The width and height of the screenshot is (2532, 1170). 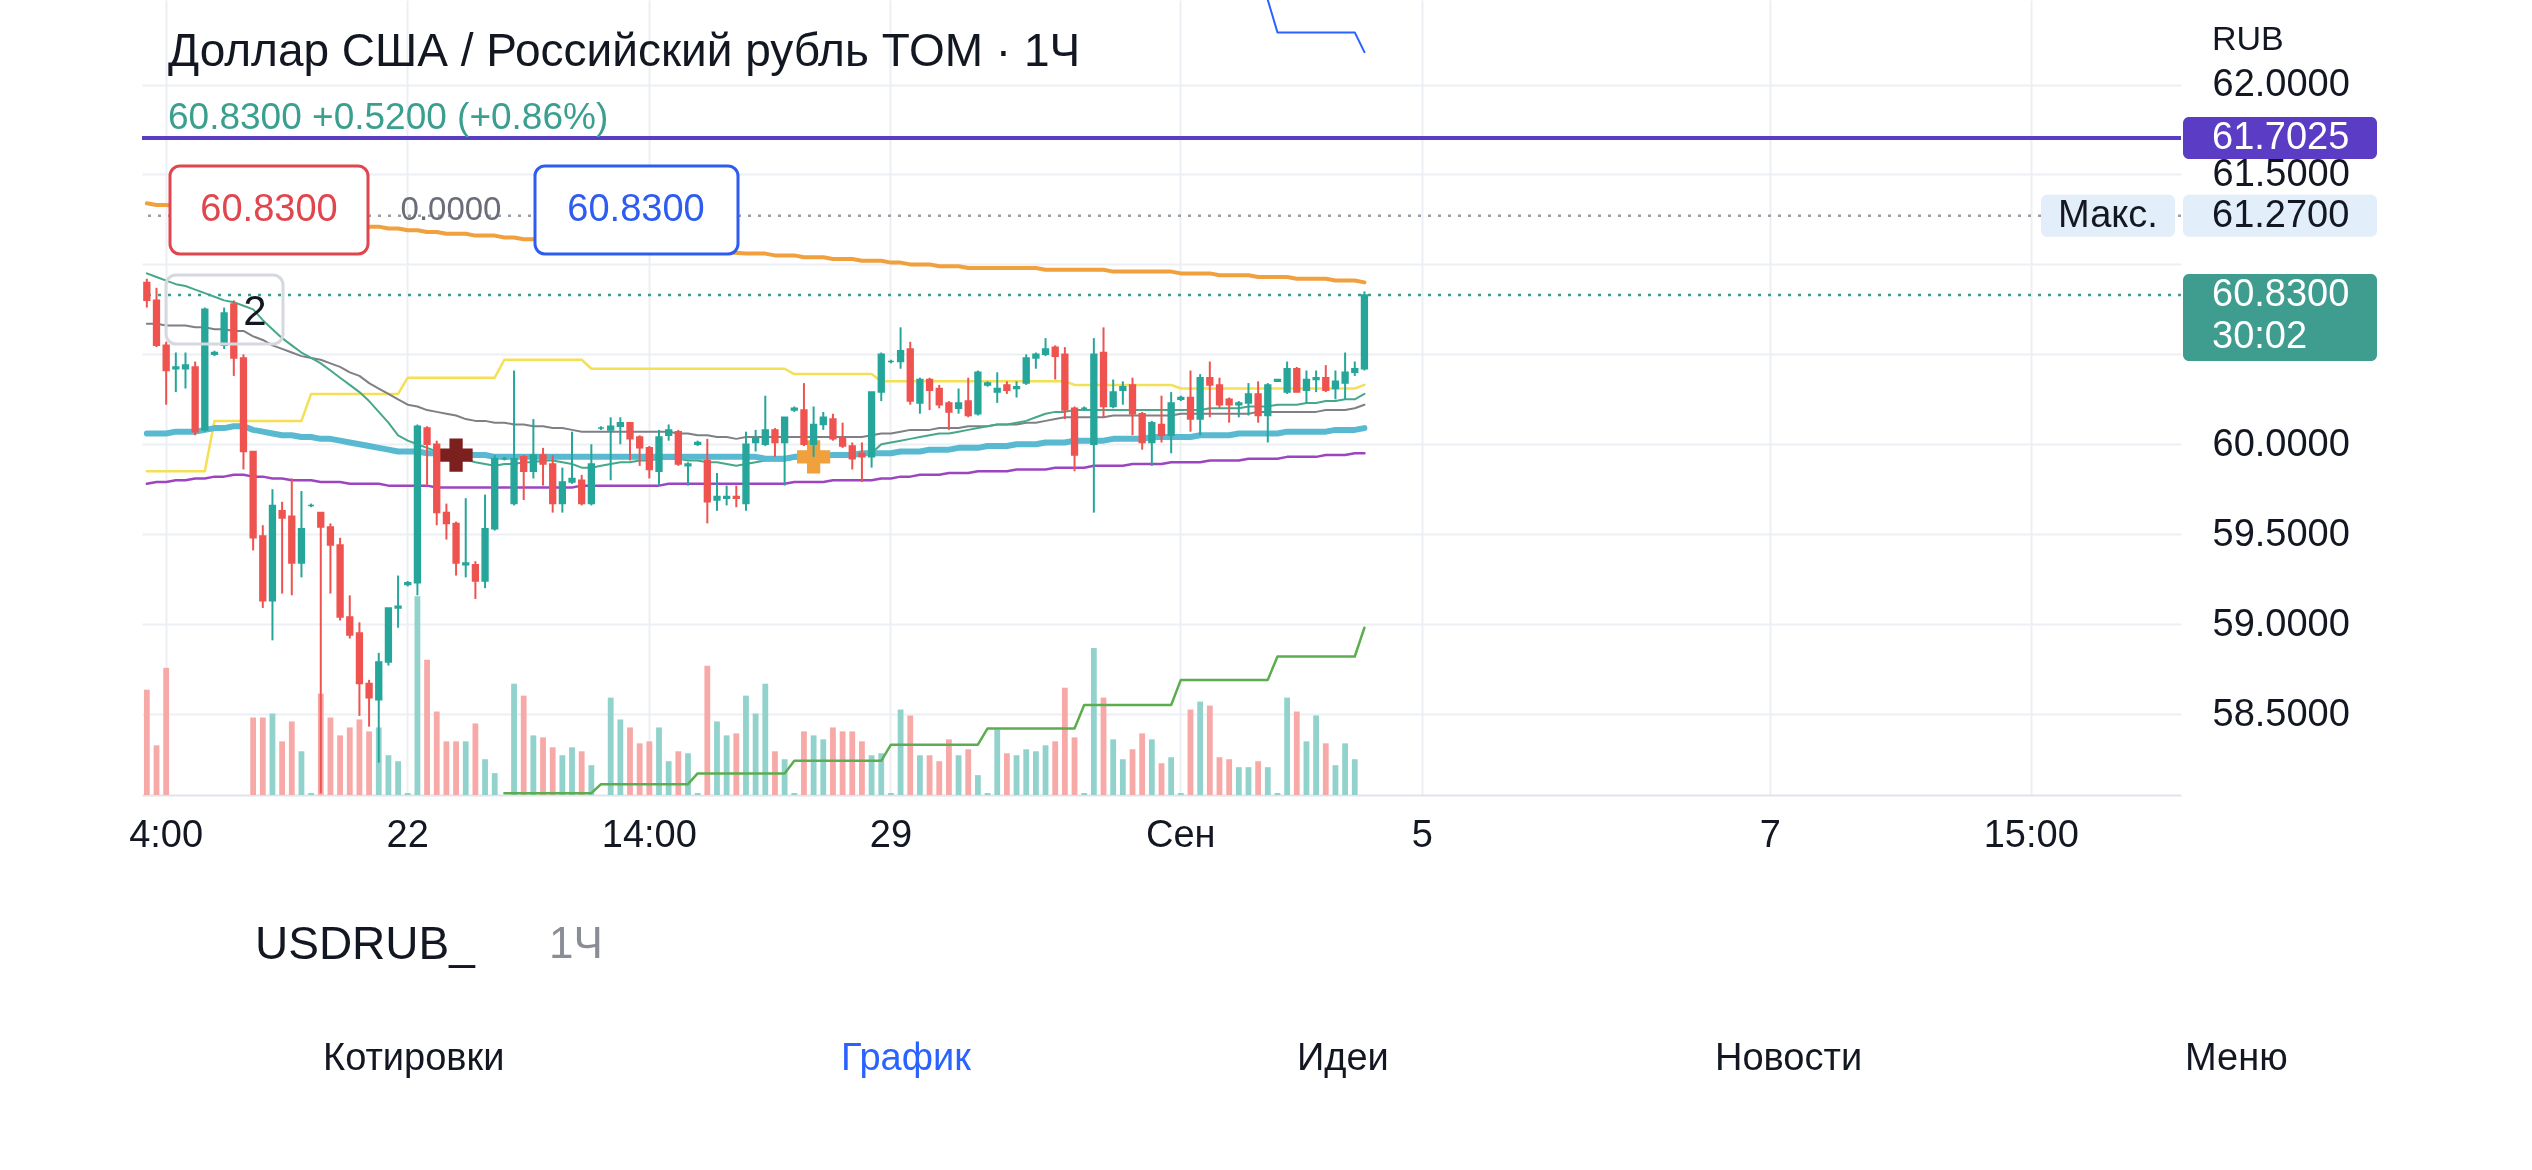 What do you see at coordinates (2031, 834) in the screenshot?
I see `x-tick-label: 15:00` at bounding box center [2031, 834].